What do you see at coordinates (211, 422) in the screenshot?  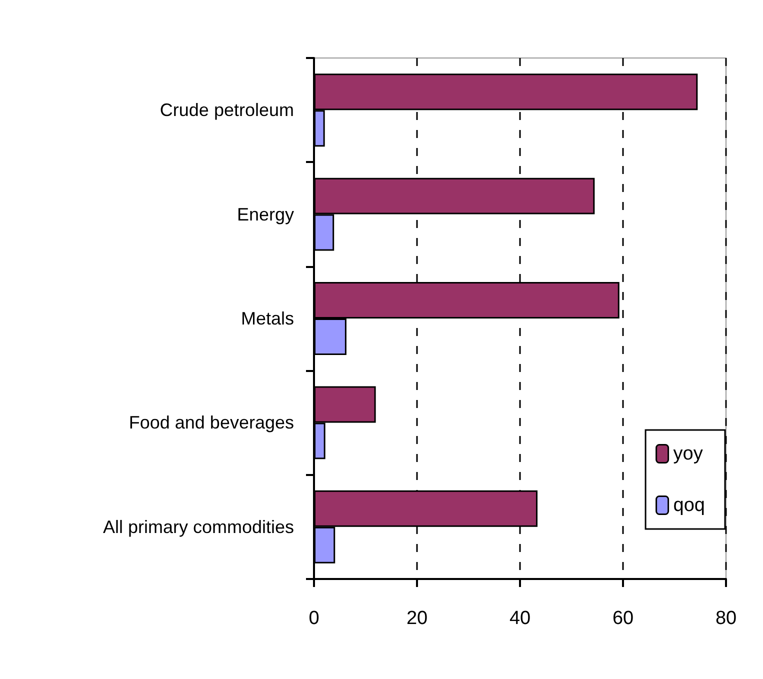 I see `y-tick-label: Food and beverages` at bounding box center [211, 422].